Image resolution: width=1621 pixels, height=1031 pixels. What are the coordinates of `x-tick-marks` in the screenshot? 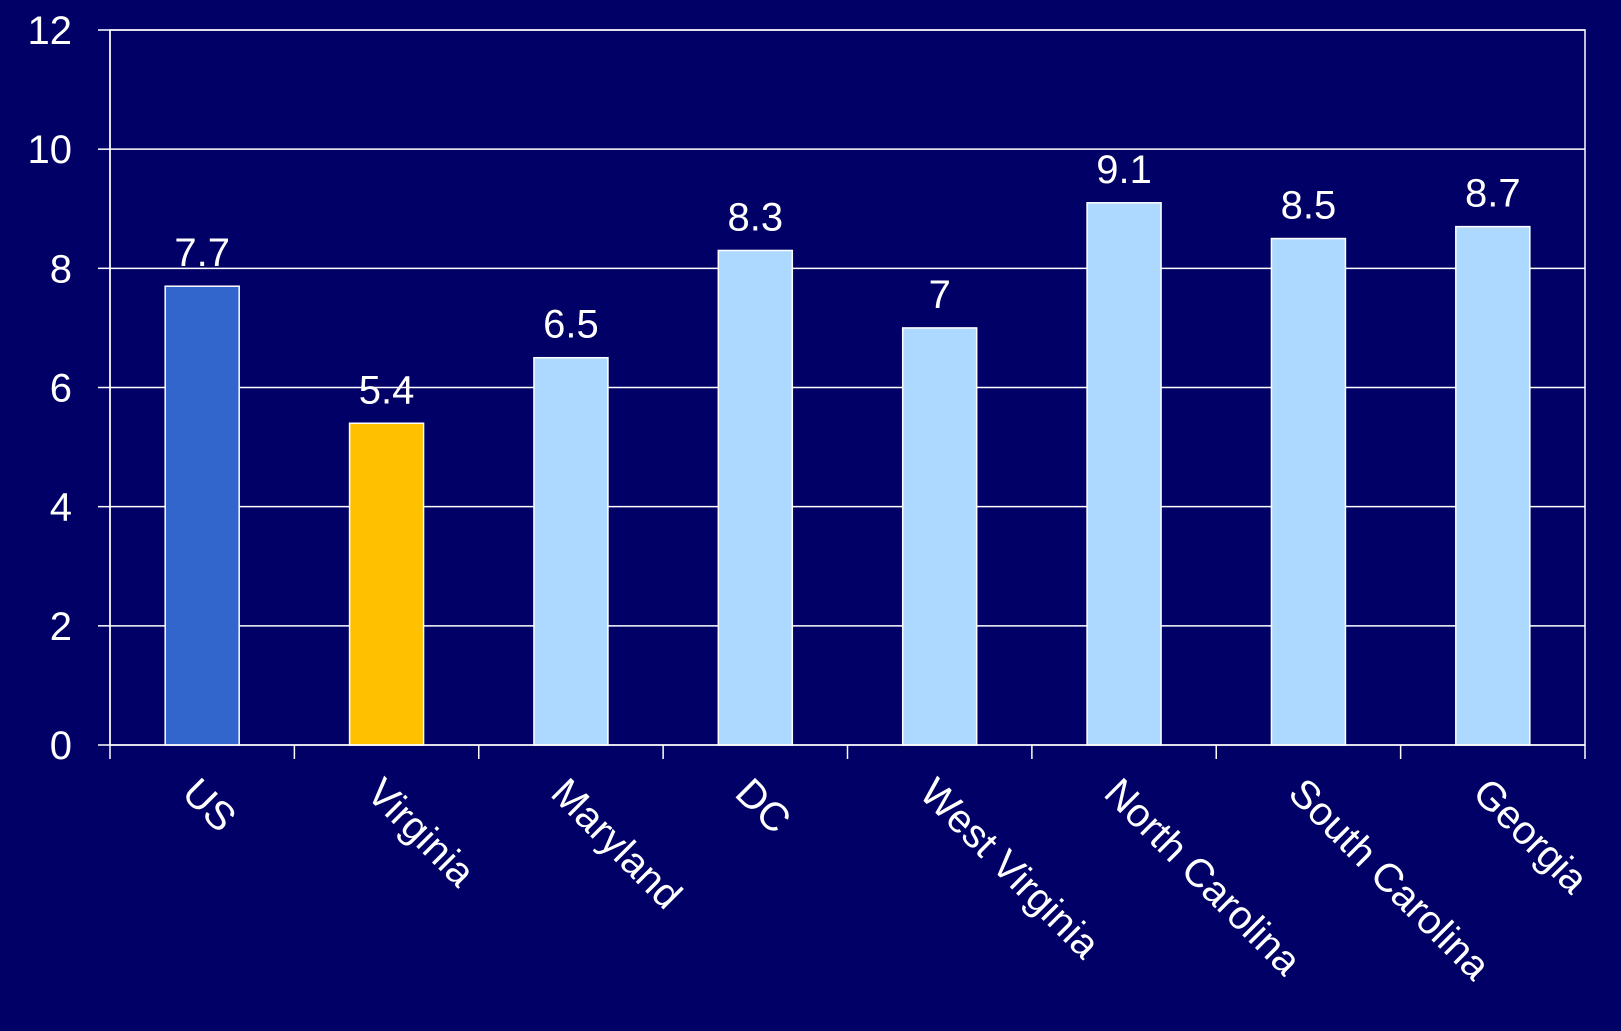 It's located at (847, 752).